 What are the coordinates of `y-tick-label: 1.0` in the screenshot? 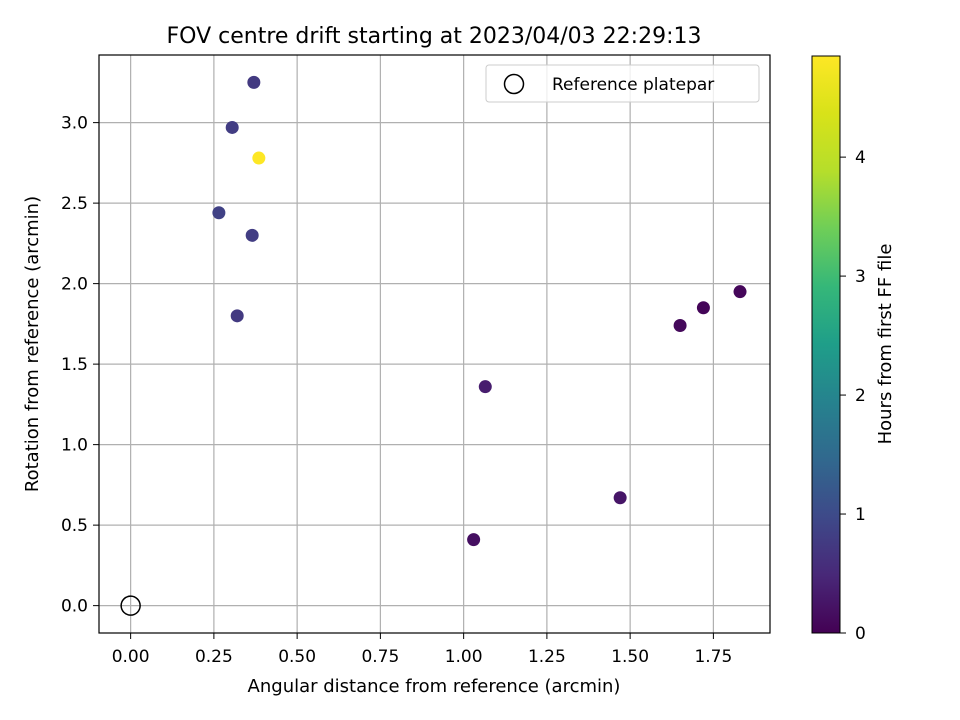 It's located at (74, 446).